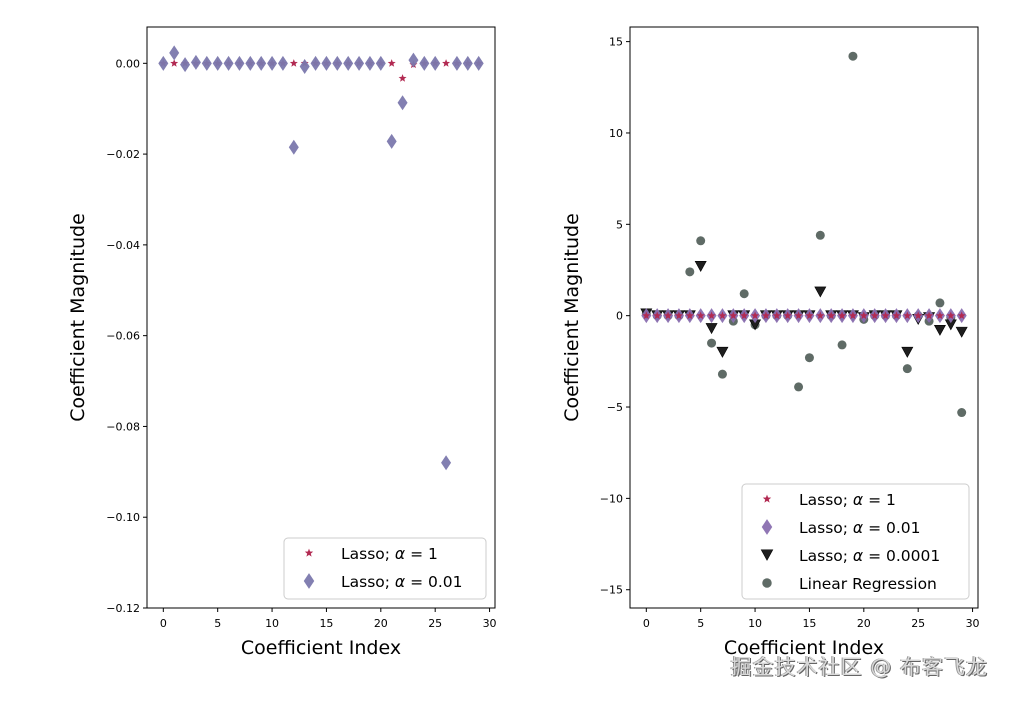 The height and width of the screenshot is (703, 1010). Describe the element at coordinates (123, 608) in the screenshot. I see `y-tick-label: −0.12` at that location.